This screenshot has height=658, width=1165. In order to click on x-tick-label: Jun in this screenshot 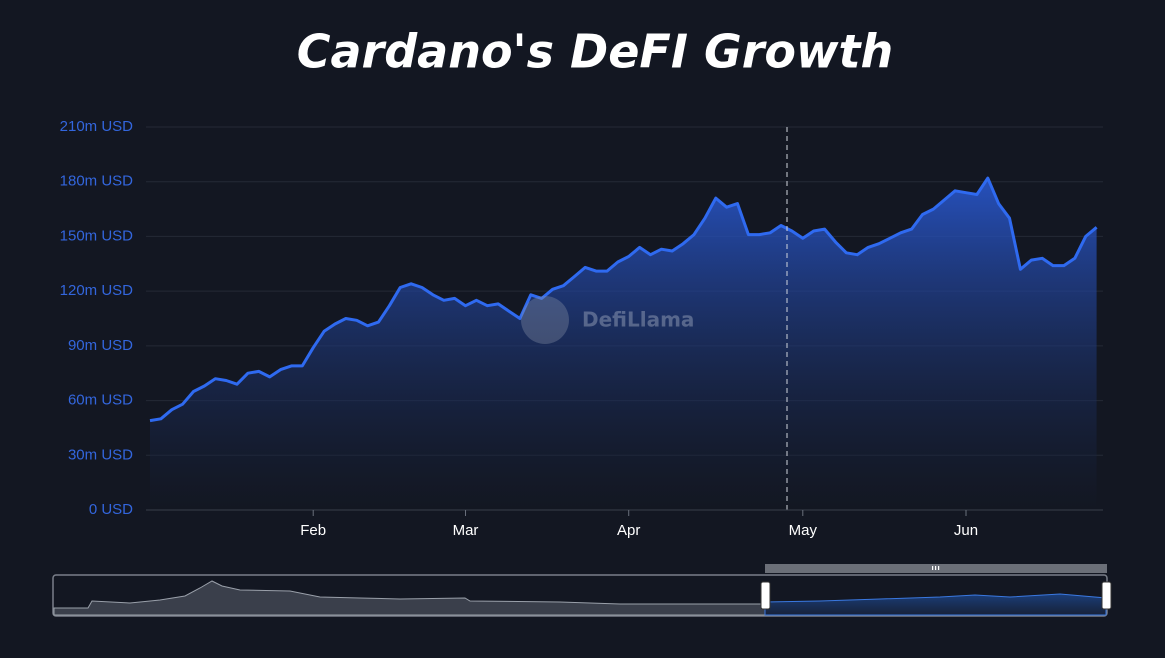, I will do `click(966, 530)`.